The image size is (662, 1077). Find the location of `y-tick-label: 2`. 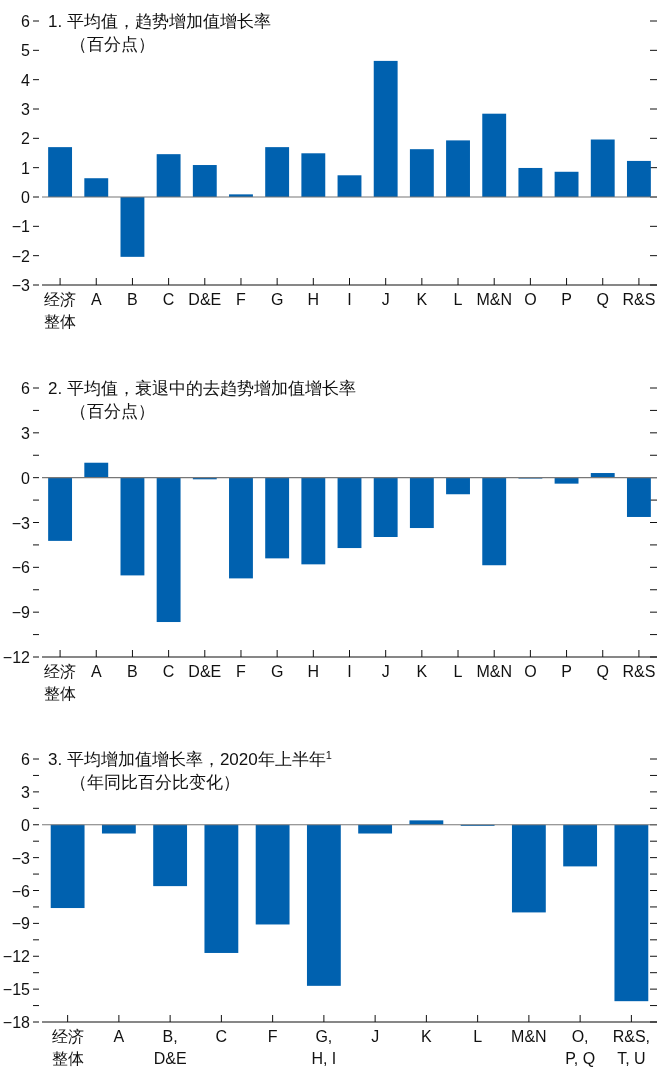

y-tick-label: 2 is located at coordinates (26, 139).